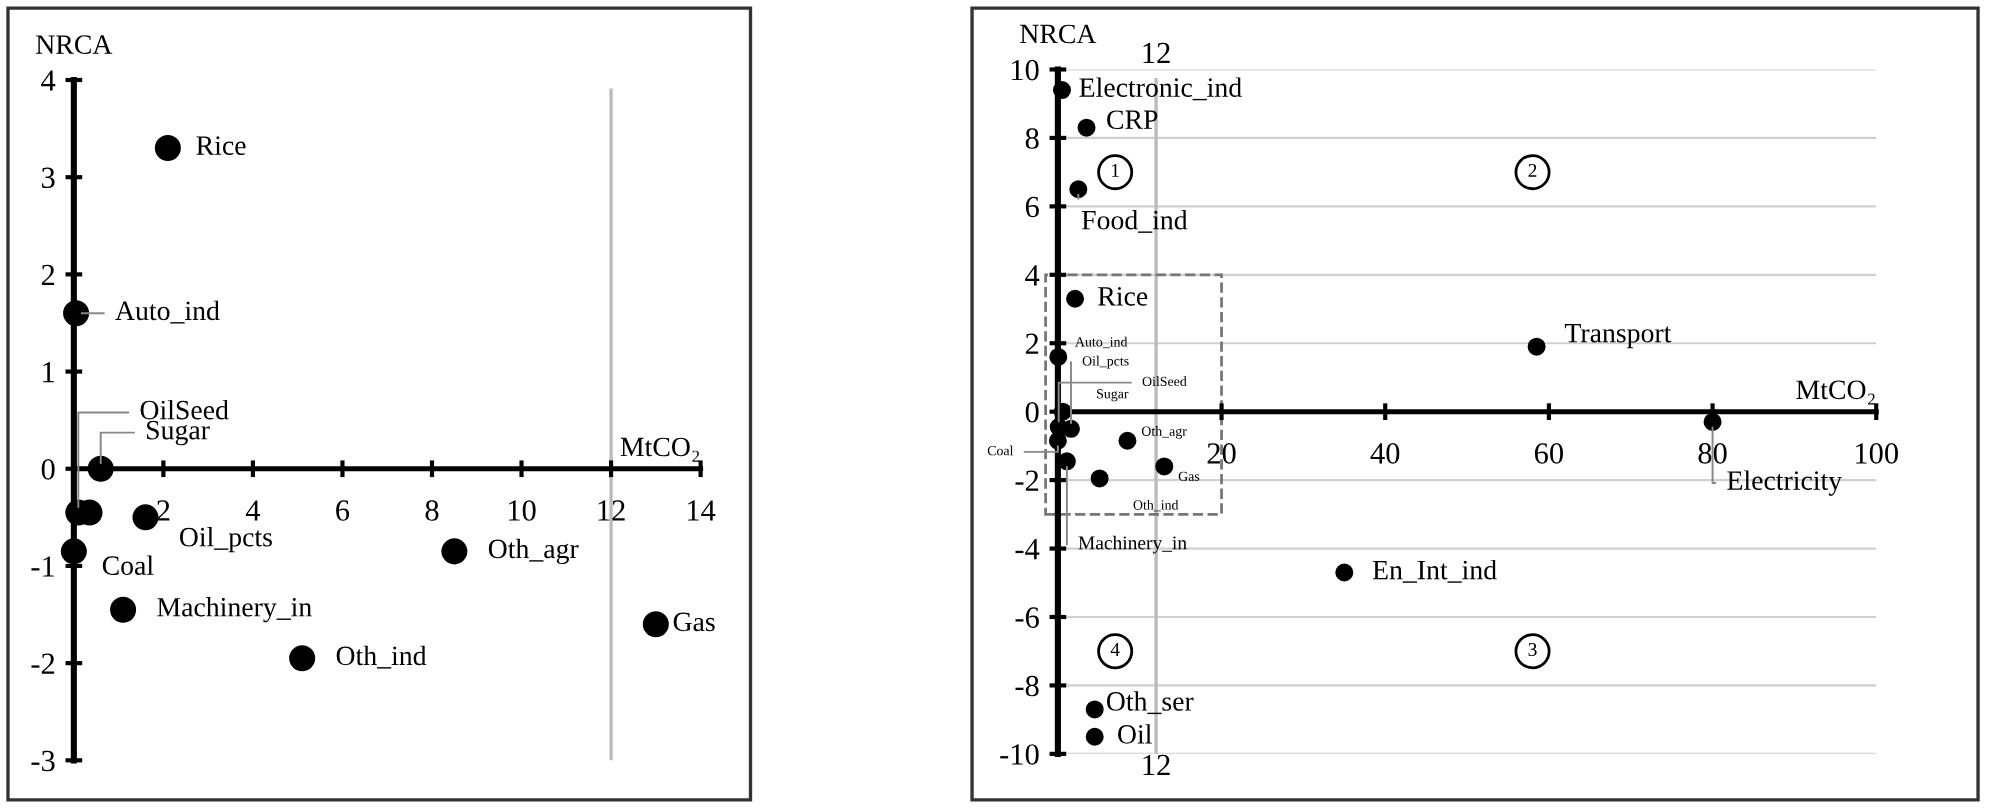 The height and width of the screenshot is (808, 1996). I want to click on annotation: 4, so click(1115, 649).